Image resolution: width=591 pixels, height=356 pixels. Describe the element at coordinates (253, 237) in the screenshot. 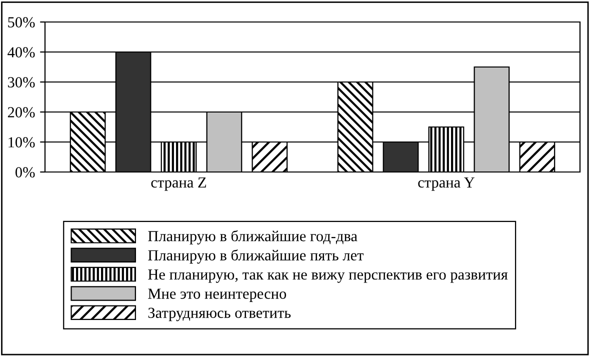

I see `legend-label: Планирую в ближайшие год-два` at that location.